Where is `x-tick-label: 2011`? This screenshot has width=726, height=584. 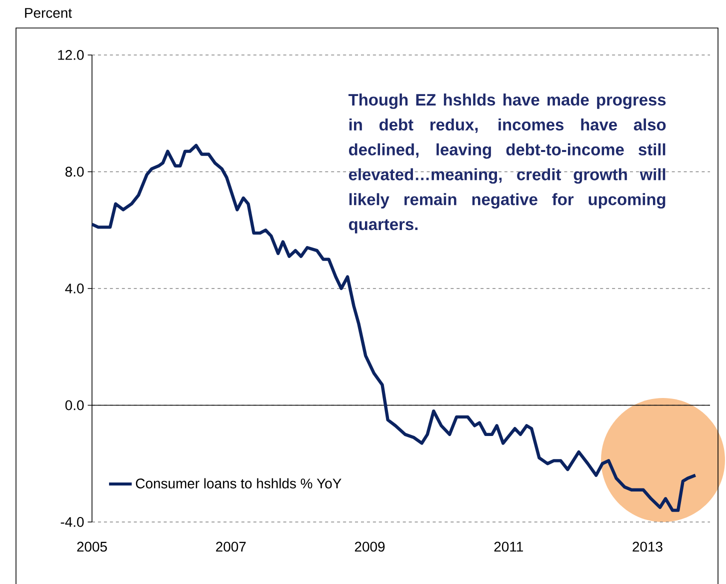
x-tick-label: 2011 is located at coordinates (508, 547).